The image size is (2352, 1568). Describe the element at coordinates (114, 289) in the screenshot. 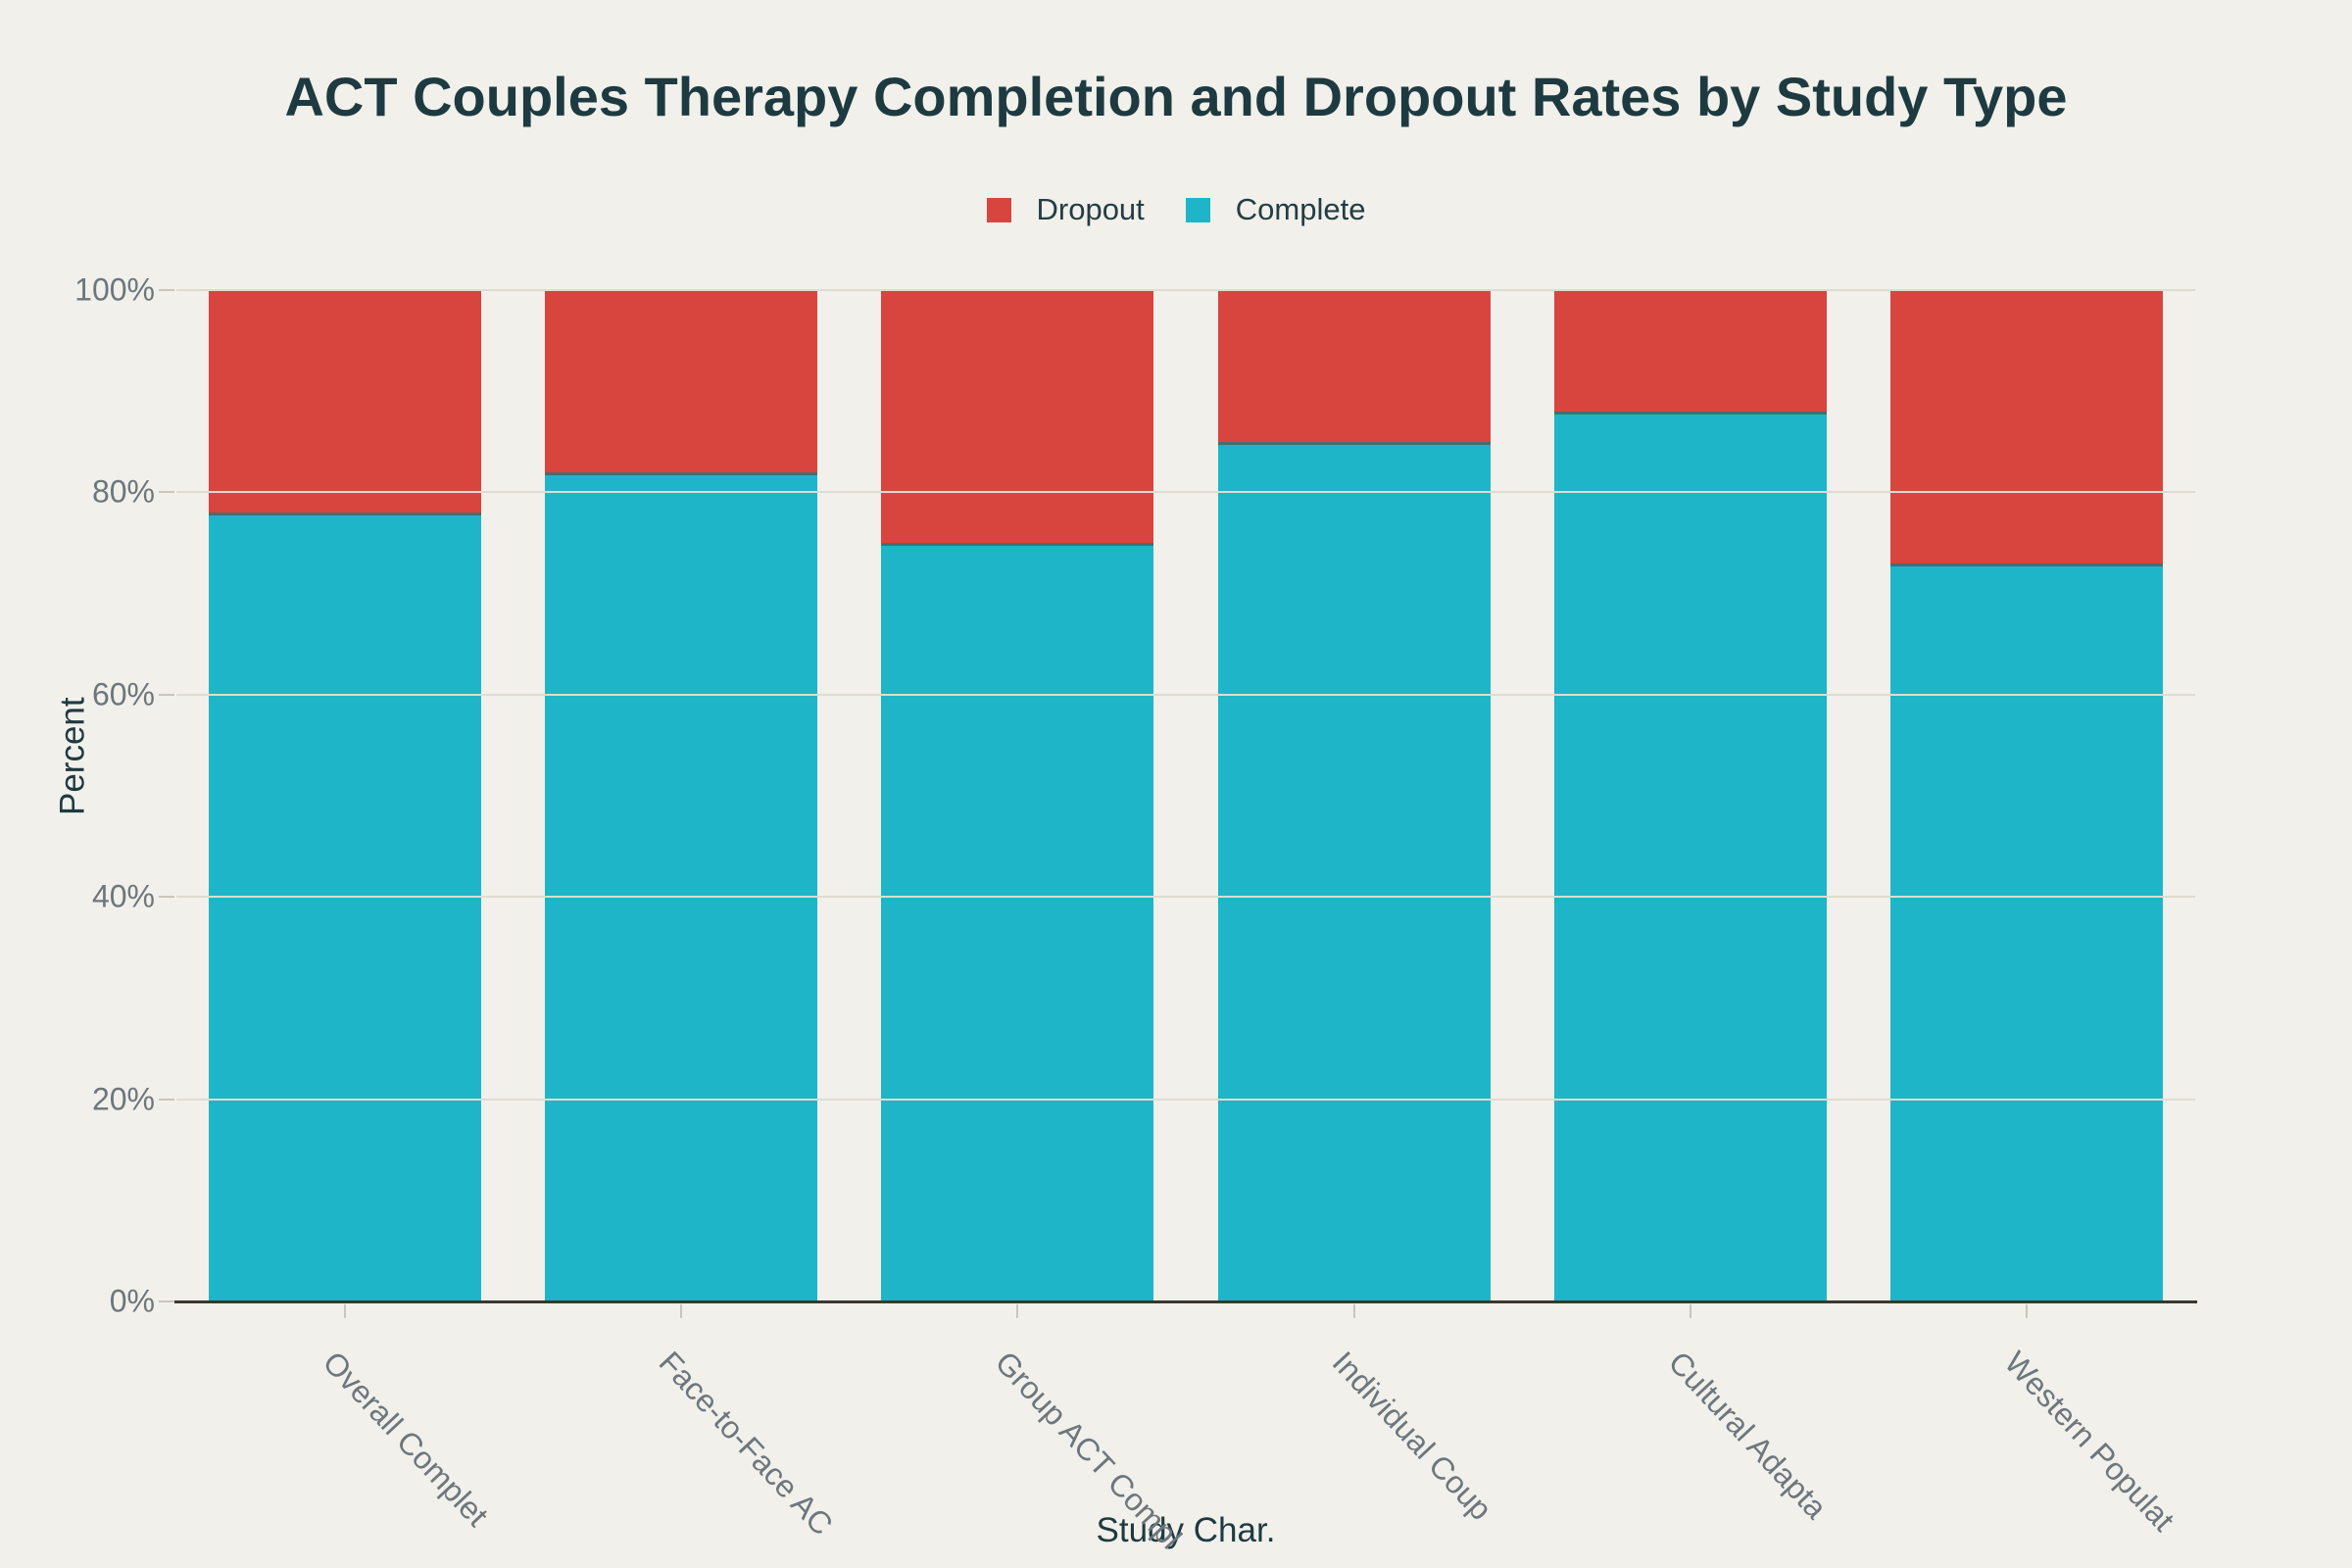

I see `y-tick-label: 100%` at that location.